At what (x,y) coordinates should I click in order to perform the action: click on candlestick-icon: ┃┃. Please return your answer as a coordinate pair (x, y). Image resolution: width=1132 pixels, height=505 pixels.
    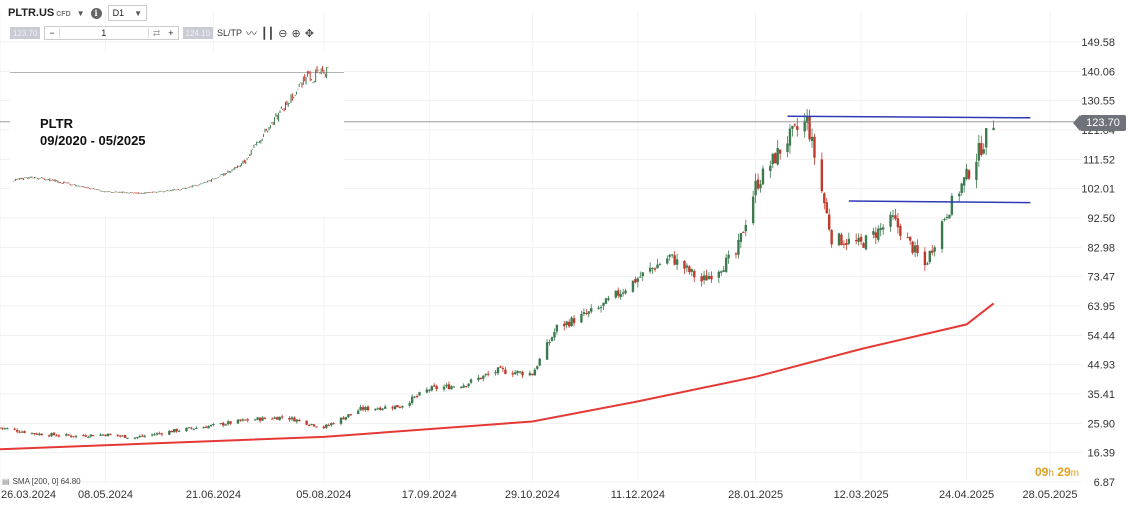
    Looking at the image, I should click on (268, 33).